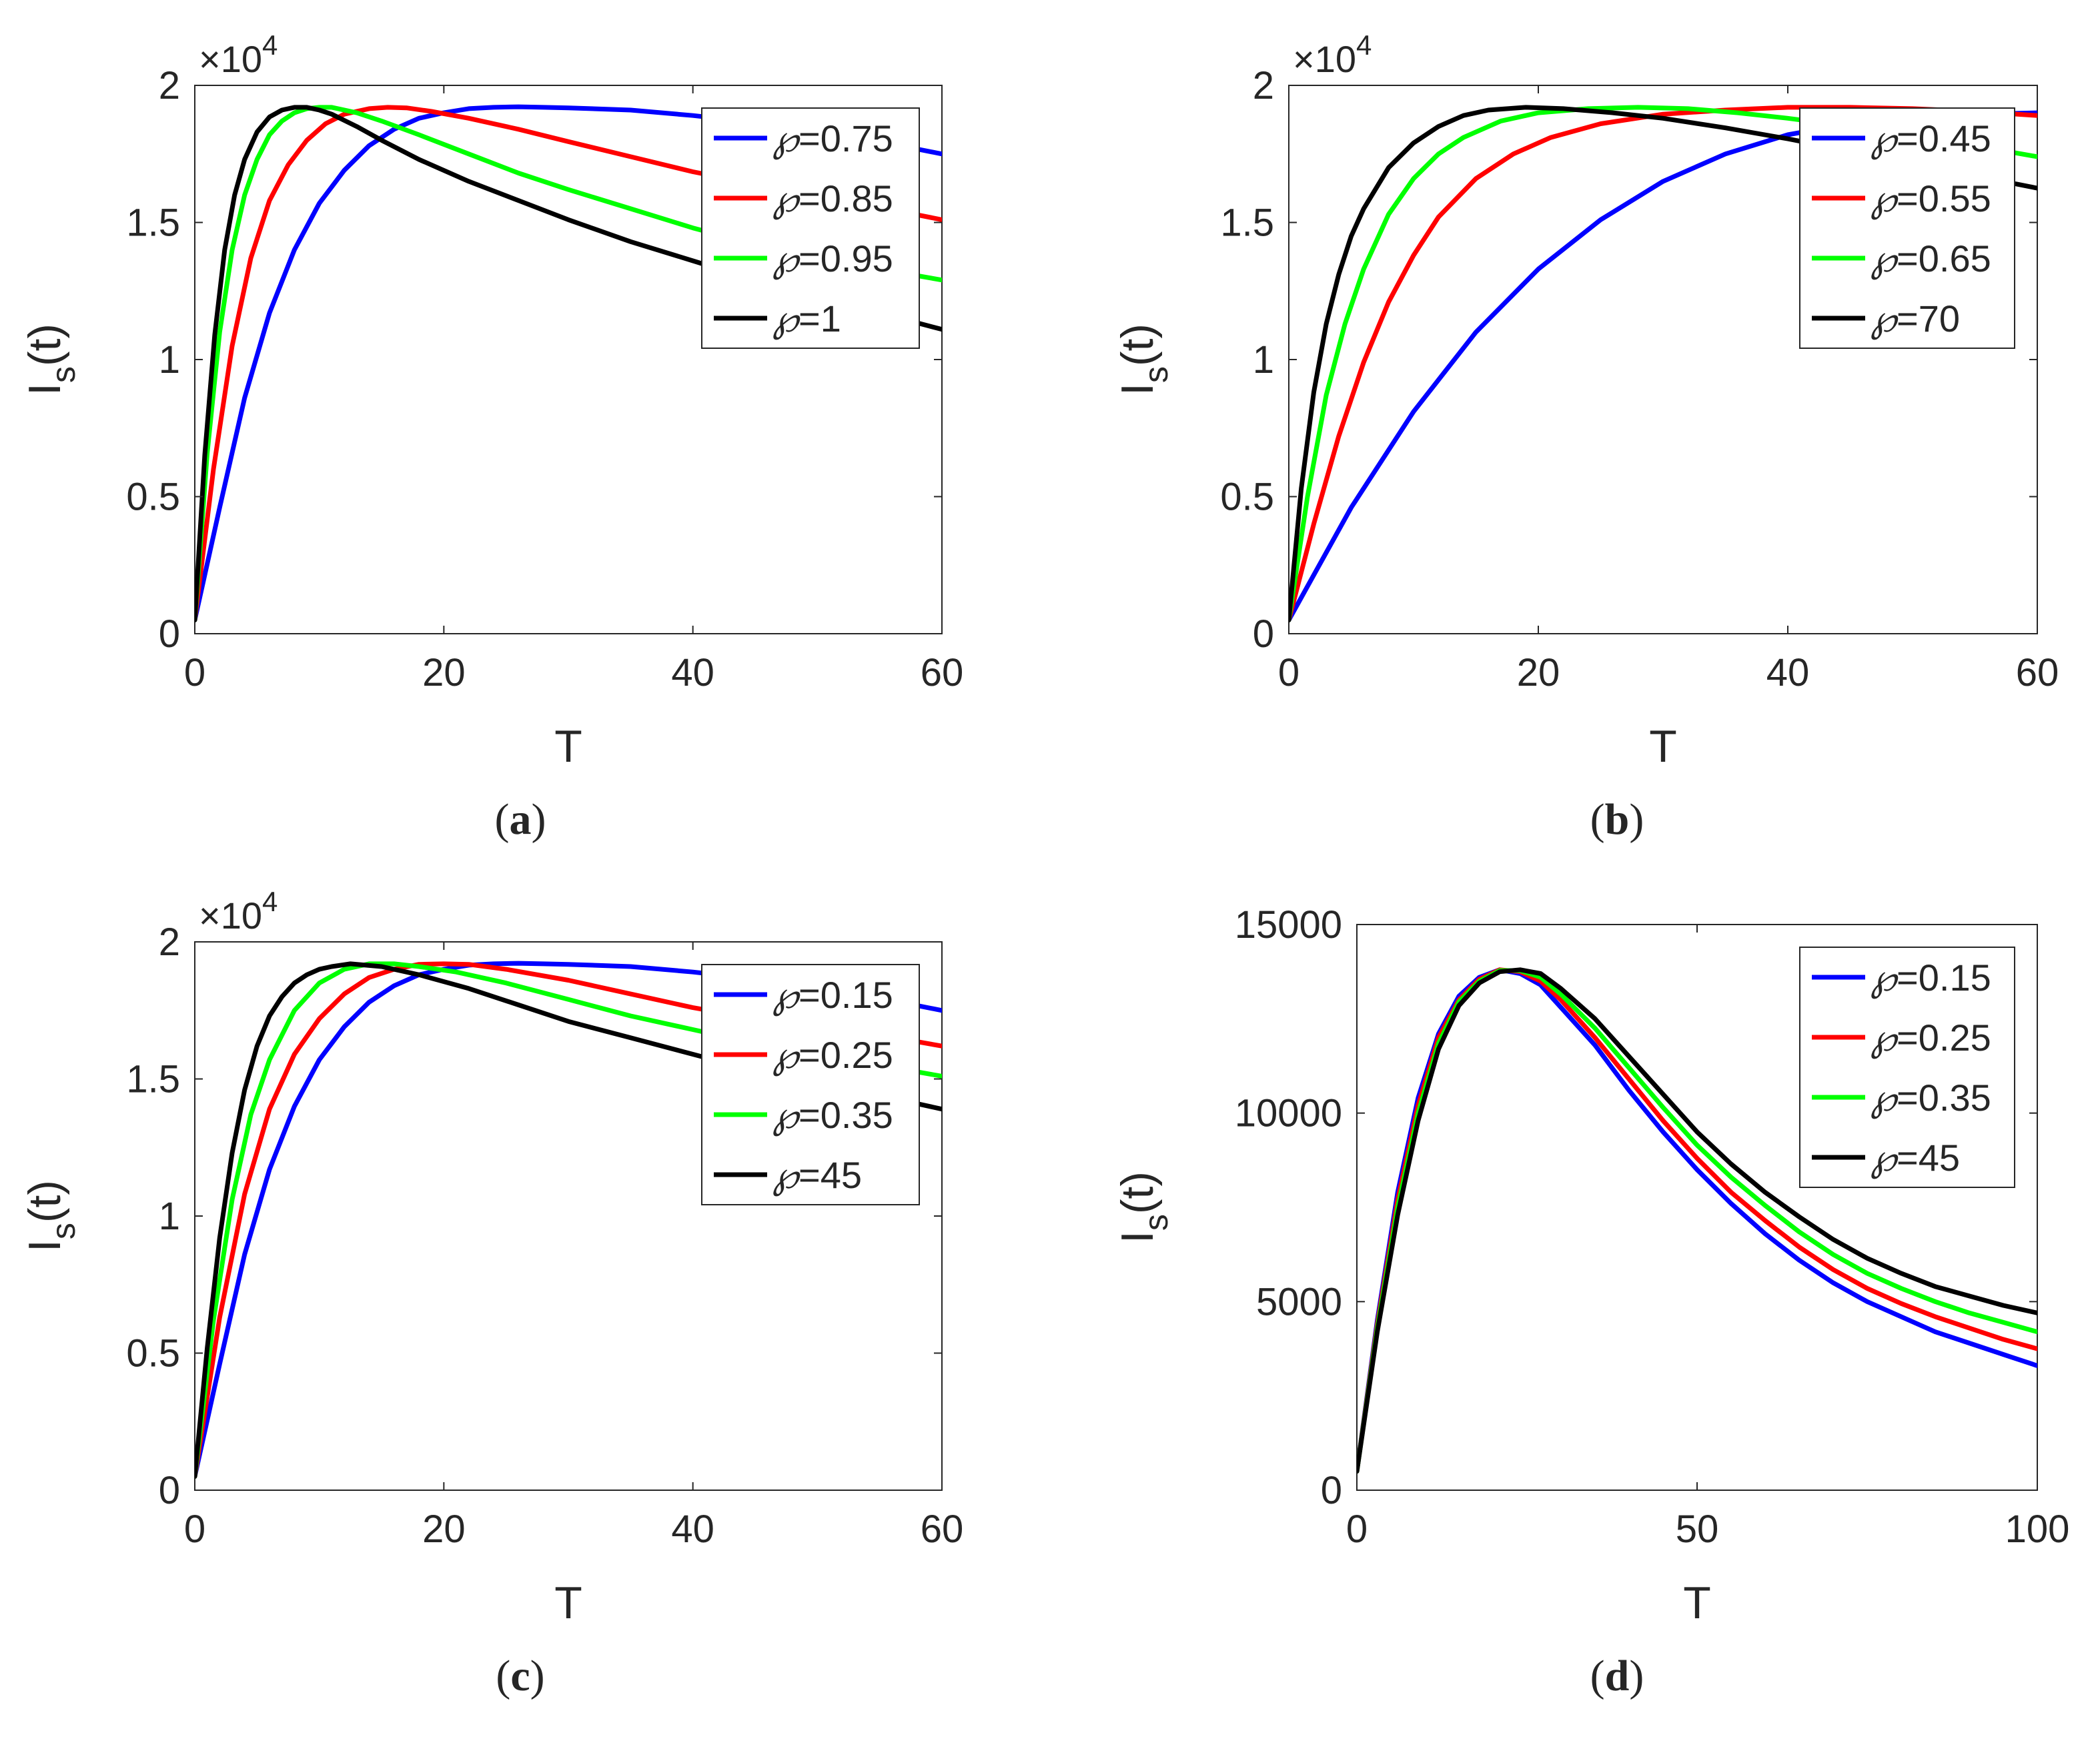  What do you see at coordinates (806, 319) in the screenshot?
I see `legend-entry-4: ℘=1` at bounding box center [806, 319].